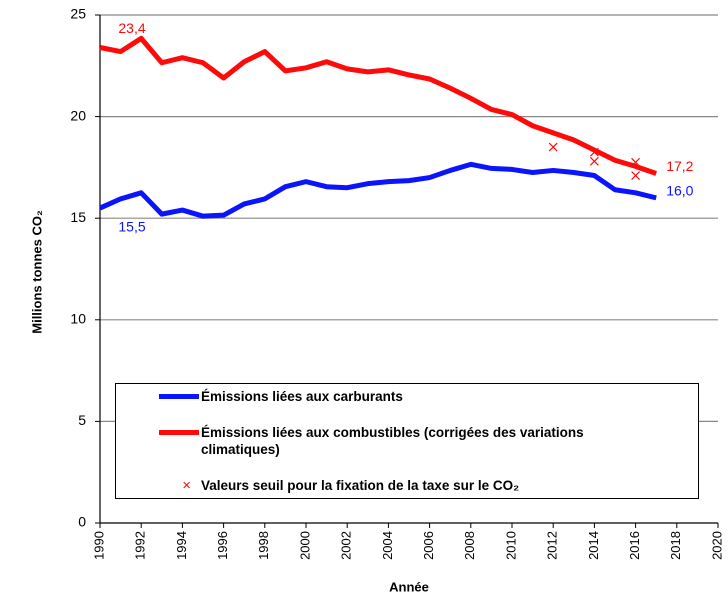 Image resolution: width=728 pixels, height=599 pixels. I want to click on y-axis-label: Millions tonnes CO₂, so click(36, 272).